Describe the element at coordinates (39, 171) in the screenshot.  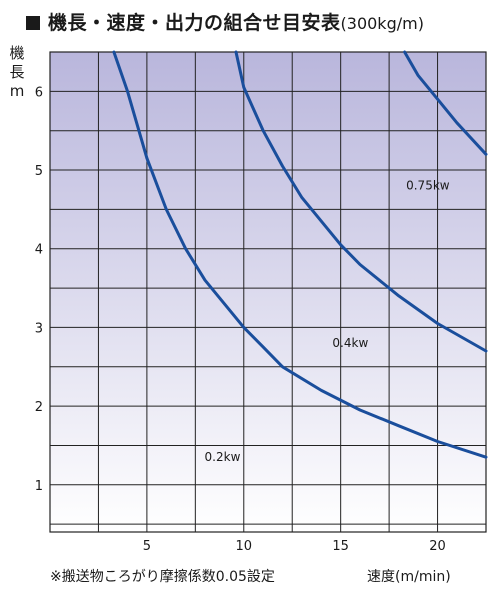
I see `y-tick-label: 5` at that location.